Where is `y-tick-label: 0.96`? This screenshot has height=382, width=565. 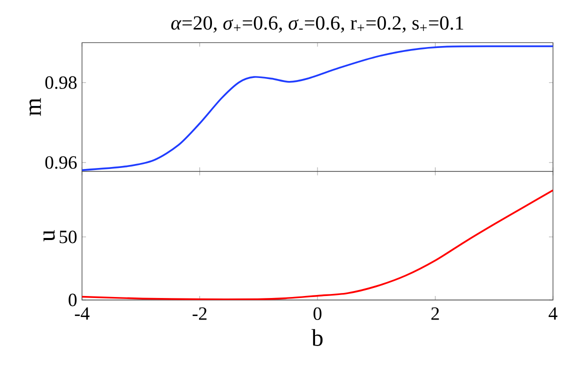 y-tick-label: 0.96 is located at coordinates (61, 162).